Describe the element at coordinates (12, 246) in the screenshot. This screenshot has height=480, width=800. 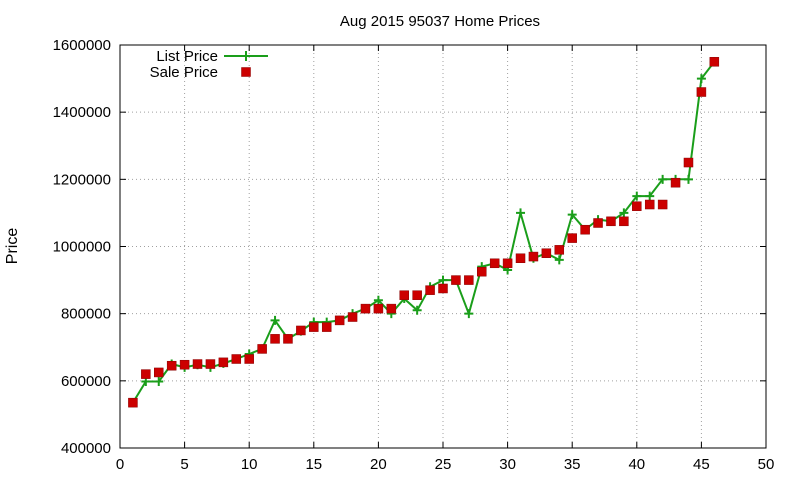
I see `y-axis-label: Price` at that location.